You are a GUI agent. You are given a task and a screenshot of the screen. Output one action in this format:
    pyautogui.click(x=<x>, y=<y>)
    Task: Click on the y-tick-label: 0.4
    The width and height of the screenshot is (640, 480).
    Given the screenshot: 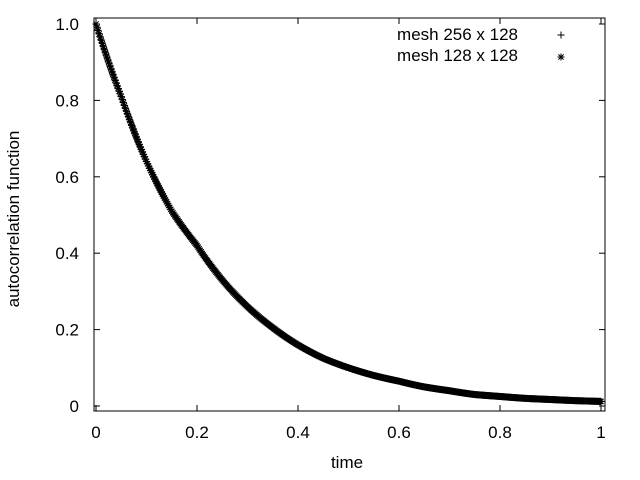 What is the action you would take?
    pyautogui.click(x=67, y=253)
    